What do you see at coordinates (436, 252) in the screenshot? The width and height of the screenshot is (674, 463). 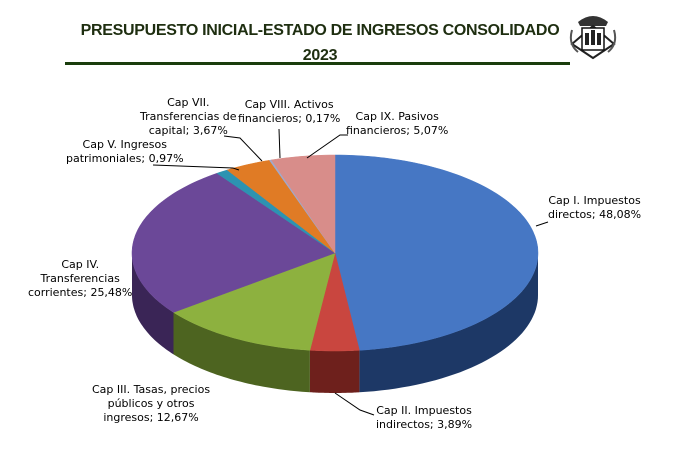 I see `pie-slice-cap-i` at bounding box center [436, 252].